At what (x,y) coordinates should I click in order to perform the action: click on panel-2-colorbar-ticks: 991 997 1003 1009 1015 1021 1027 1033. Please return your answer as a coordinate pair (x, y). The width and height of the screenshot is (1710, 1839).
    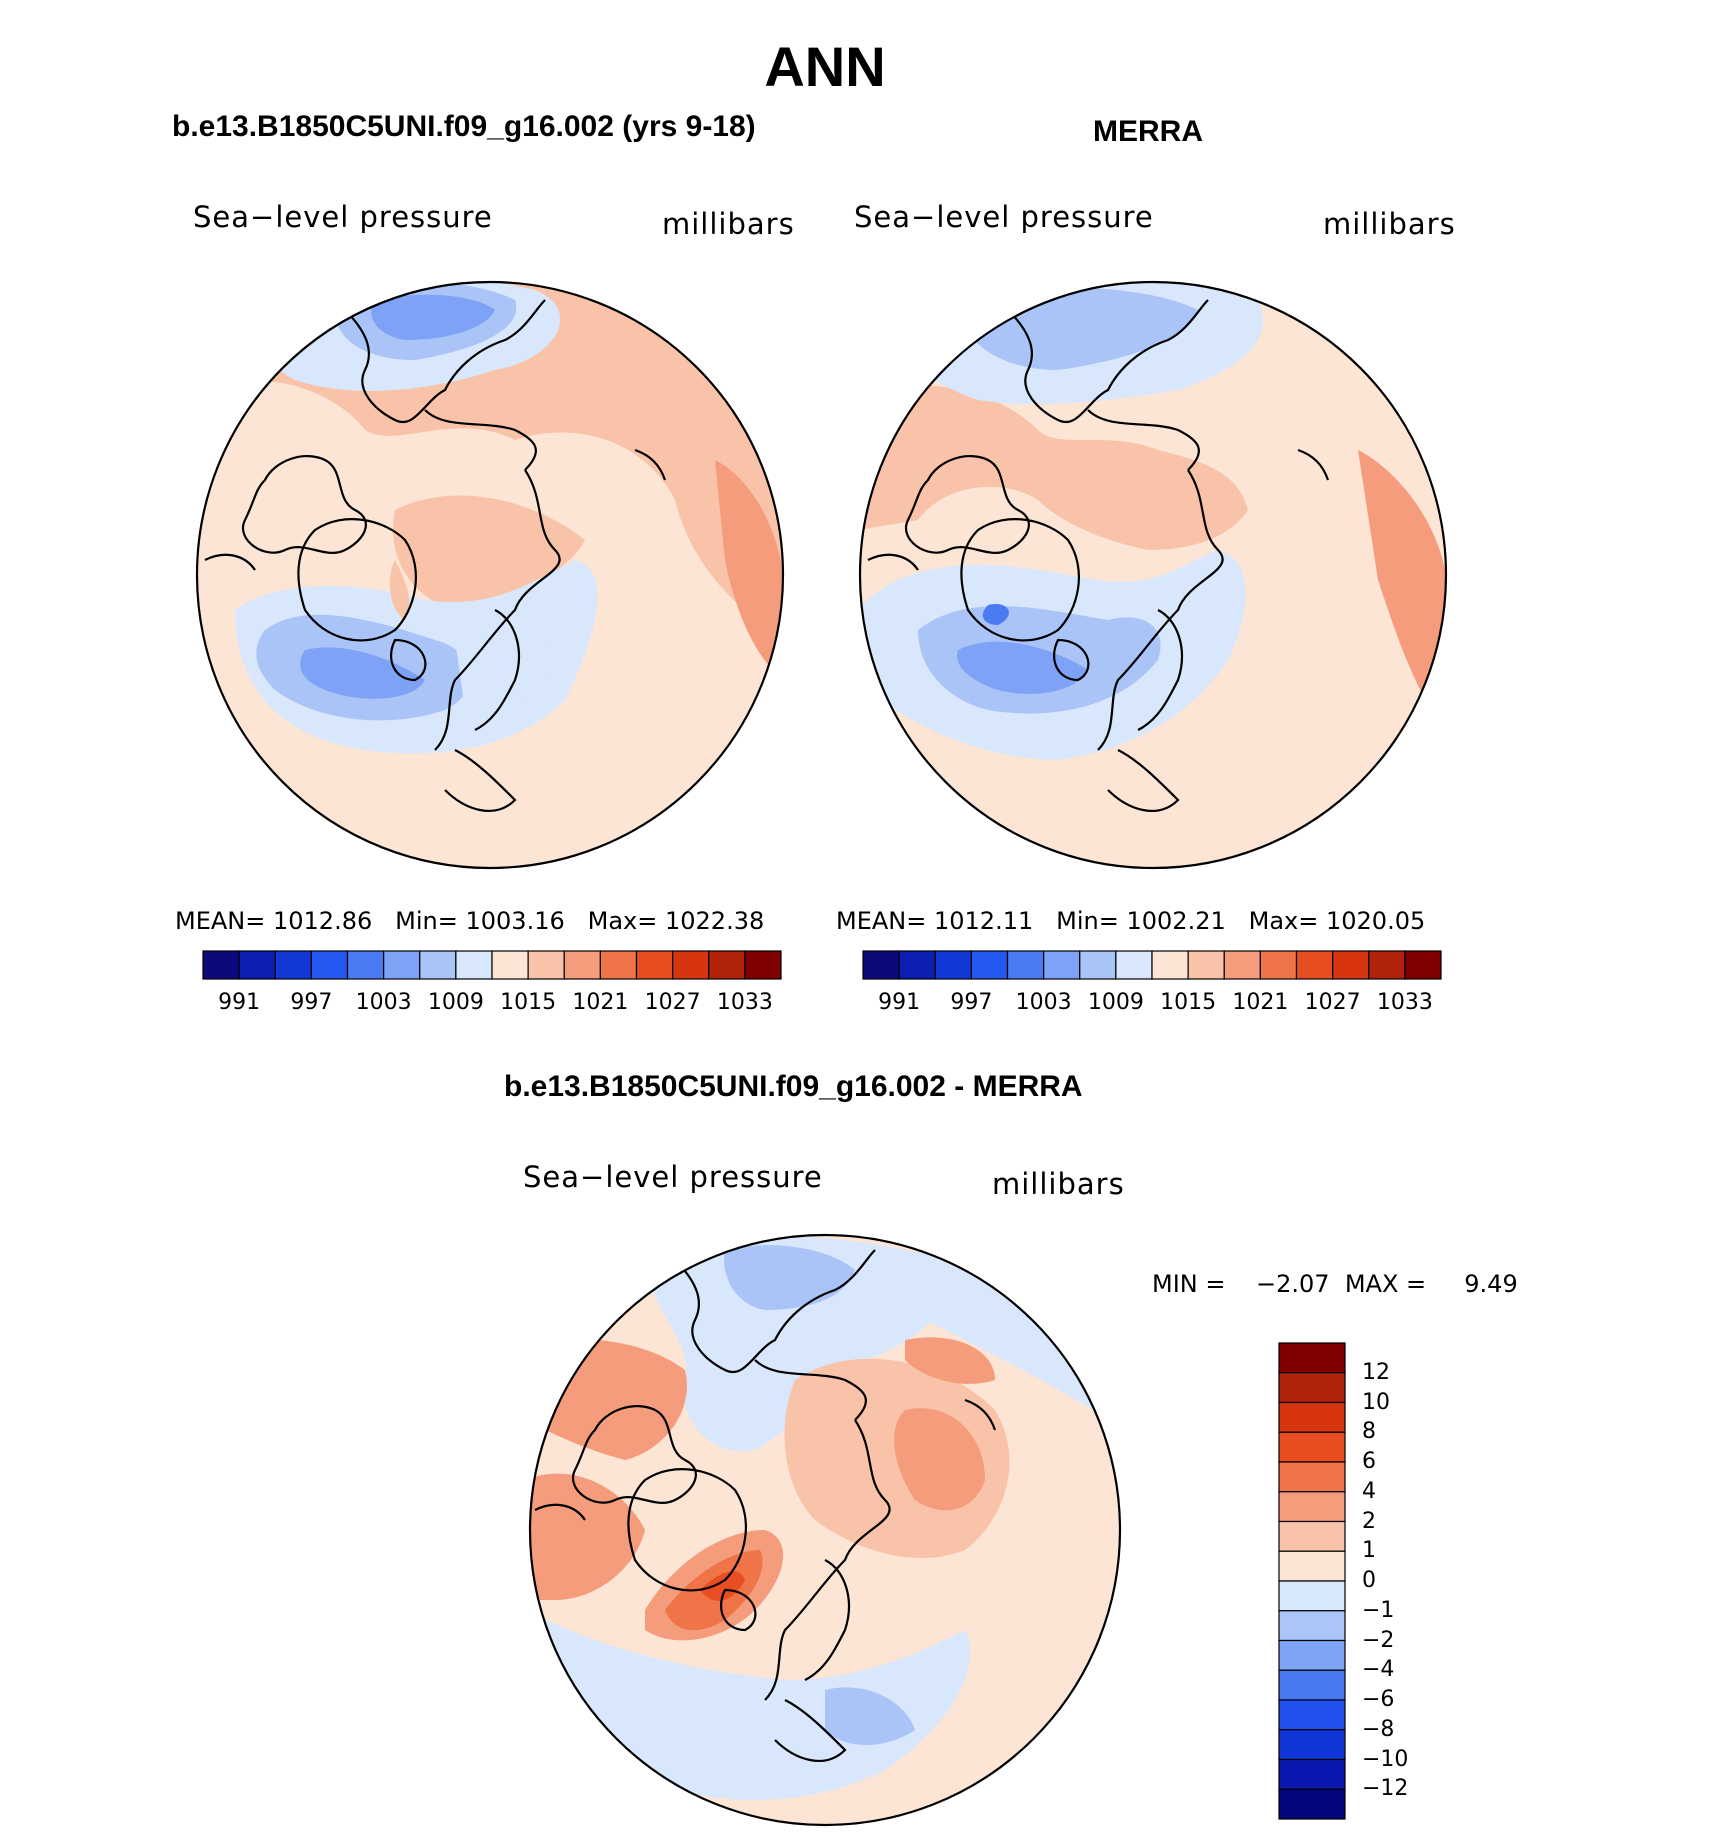
    Looking at the image, I should click on (1152, 1005).